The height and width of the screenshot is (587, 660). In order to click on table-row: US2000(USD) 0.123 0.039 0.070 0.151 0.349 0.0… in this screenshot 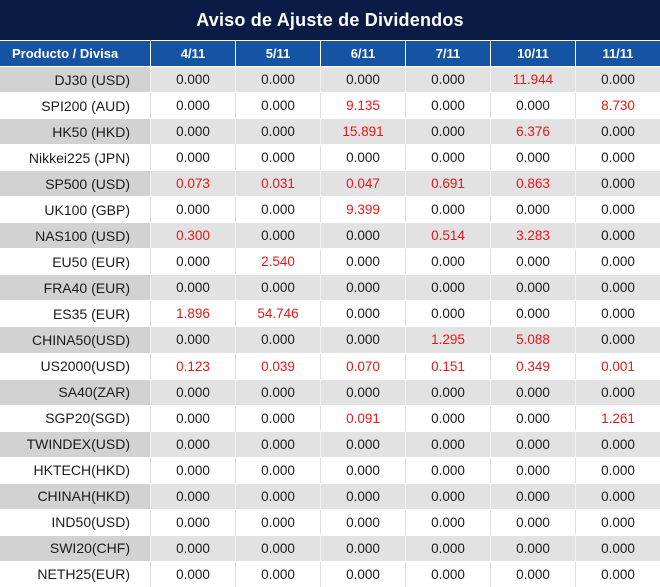, I will do `click(330, 365)`.